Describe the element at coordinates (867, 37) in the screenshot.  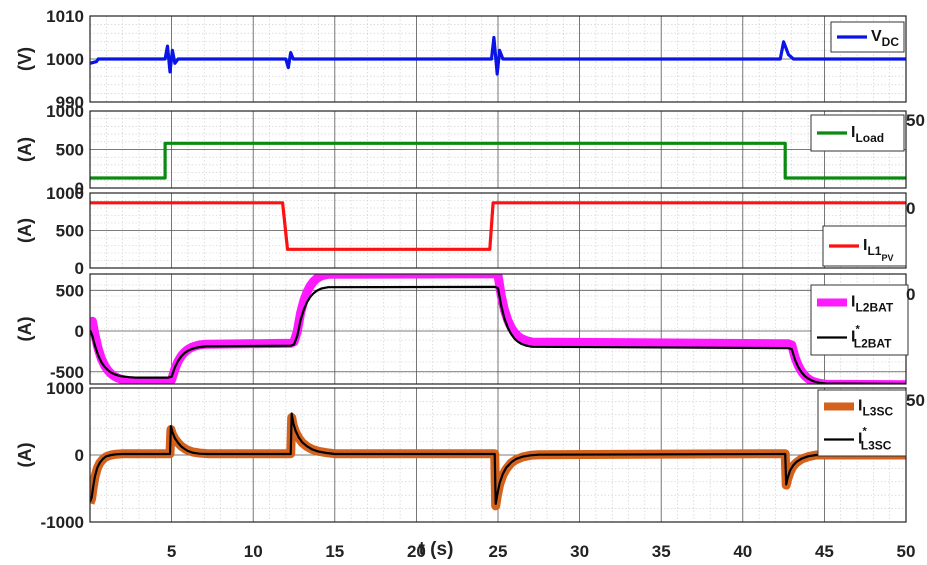
I see `legend-1: VDC` at that location.